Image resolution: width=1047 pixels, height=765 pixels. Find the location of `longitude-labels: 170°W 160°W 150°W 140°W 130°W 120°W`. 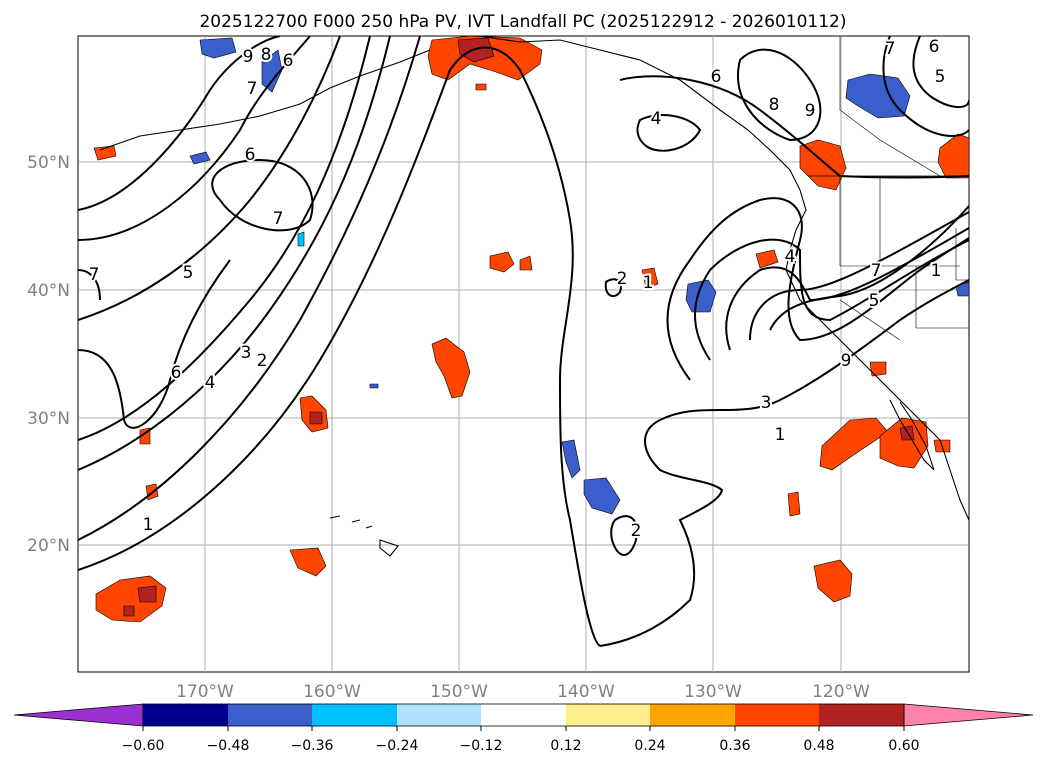

longitude-labels: 170°W 160°W 150°W 140°W 130°W 120°W is located at coordinates (523, 692).